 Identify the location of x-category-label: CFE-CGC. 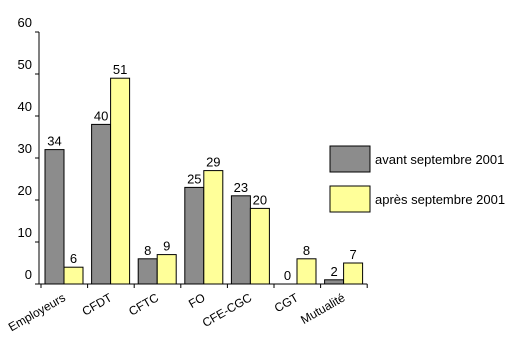
(227, 310).